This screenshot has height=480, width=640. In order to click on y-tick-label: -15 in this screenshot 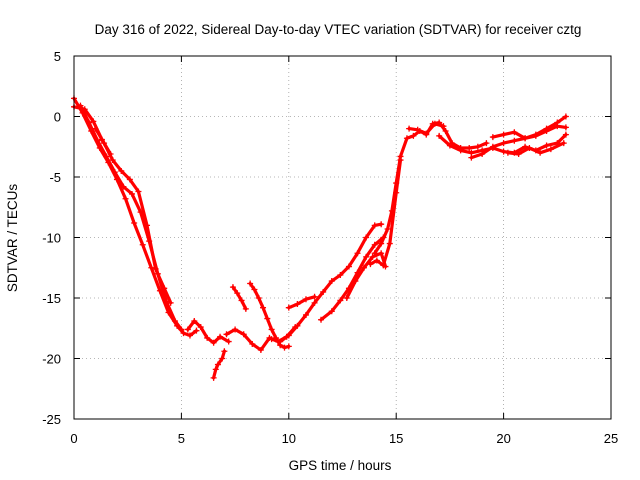, I will do `click(51, 298)`.